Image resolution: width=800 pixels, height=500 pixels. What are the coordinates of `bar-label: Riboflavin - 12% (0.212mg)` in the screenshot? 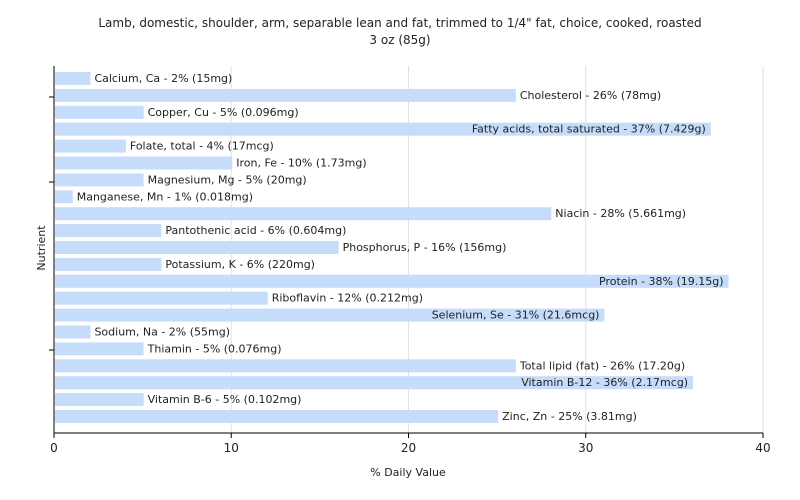 It's located at (347, 298).